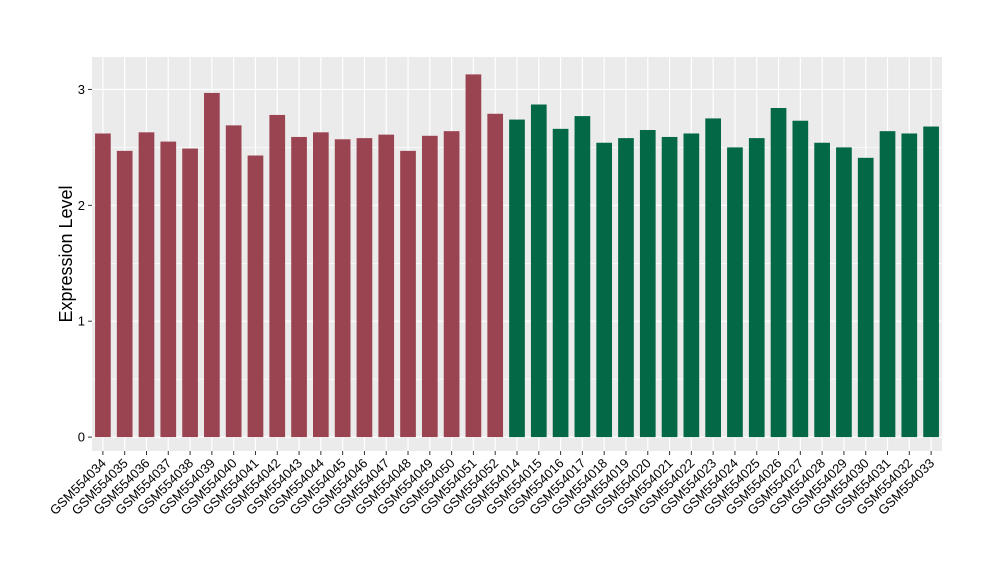  I want to click on y-tick-label: 0, so click(81, 437).